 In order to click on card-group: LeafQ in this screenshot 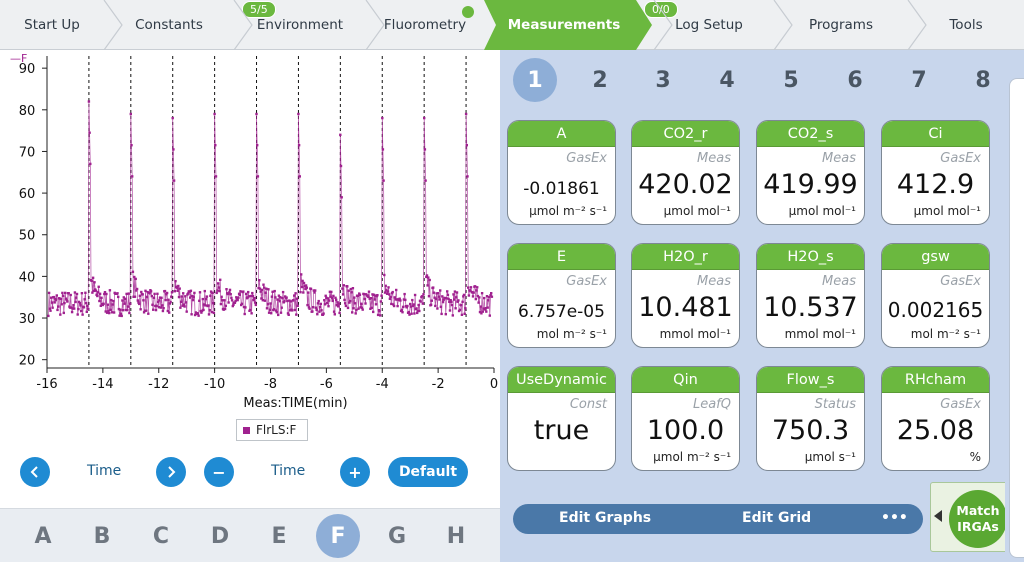, I will do `click(711, 404)`.